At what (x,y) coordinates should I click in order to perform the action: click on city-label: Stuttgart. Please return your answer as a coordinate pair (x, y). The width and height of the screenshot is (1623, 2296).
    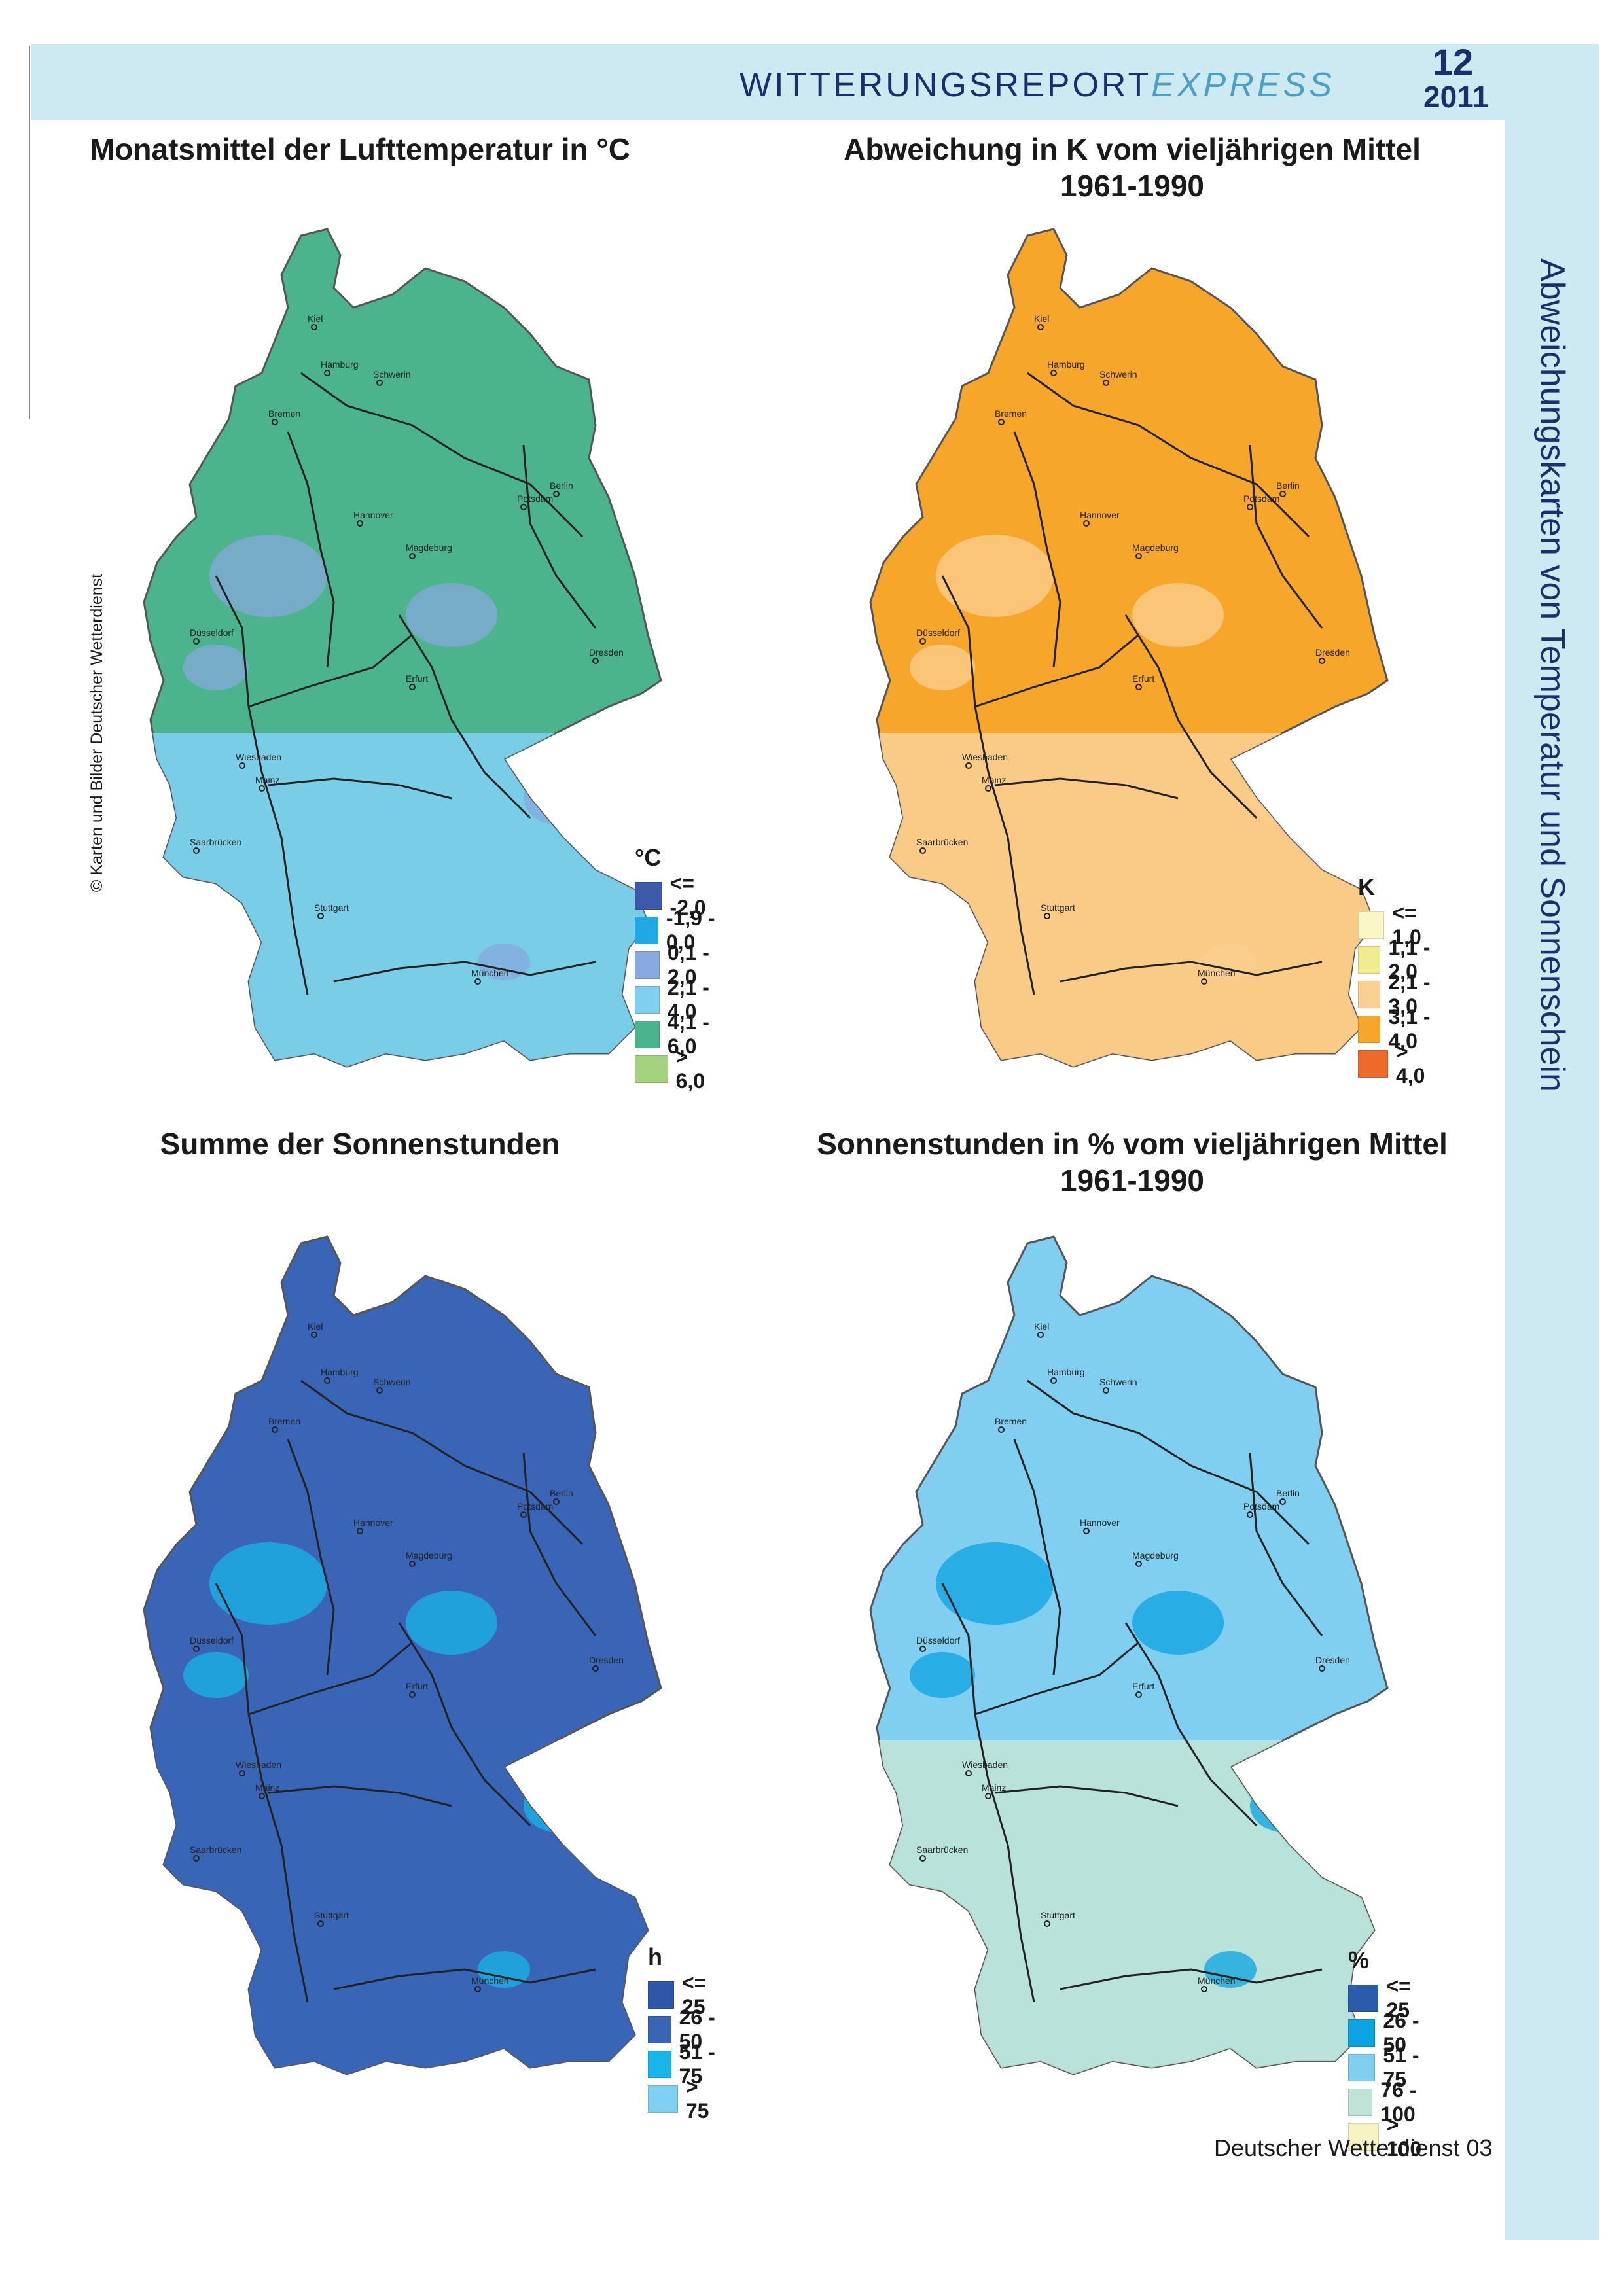
    Looking at the image, I should click on (1058, 908).